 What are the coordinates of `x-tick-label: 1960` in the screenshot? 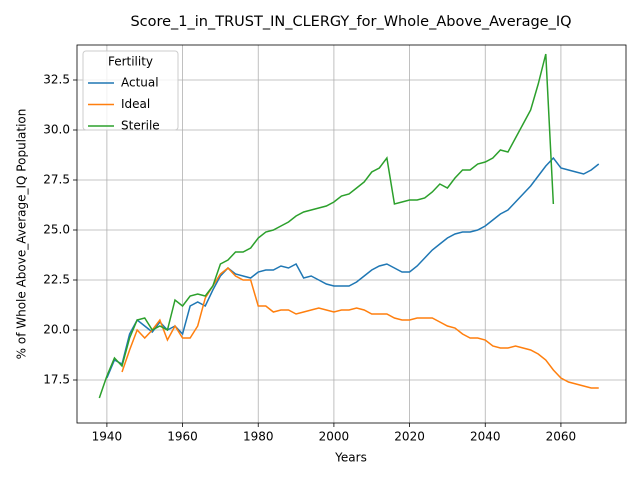 It's located at (182, 437).